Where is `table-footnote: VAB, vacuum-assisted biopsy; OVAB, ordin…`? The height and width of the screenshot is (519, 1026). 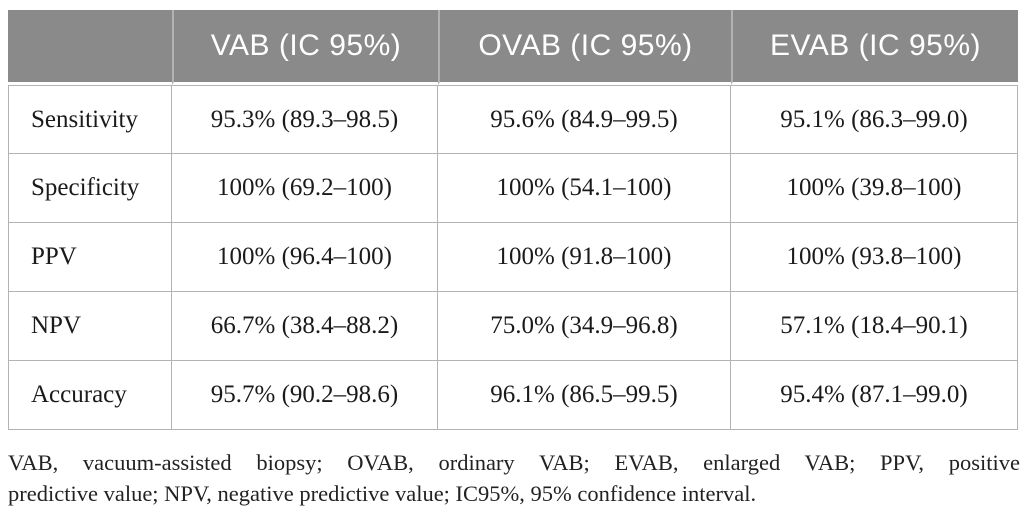 table-footnote: VAB, vacuum-assisted biopsy; OVAB, ordin… is located at coordinates (514, 478).